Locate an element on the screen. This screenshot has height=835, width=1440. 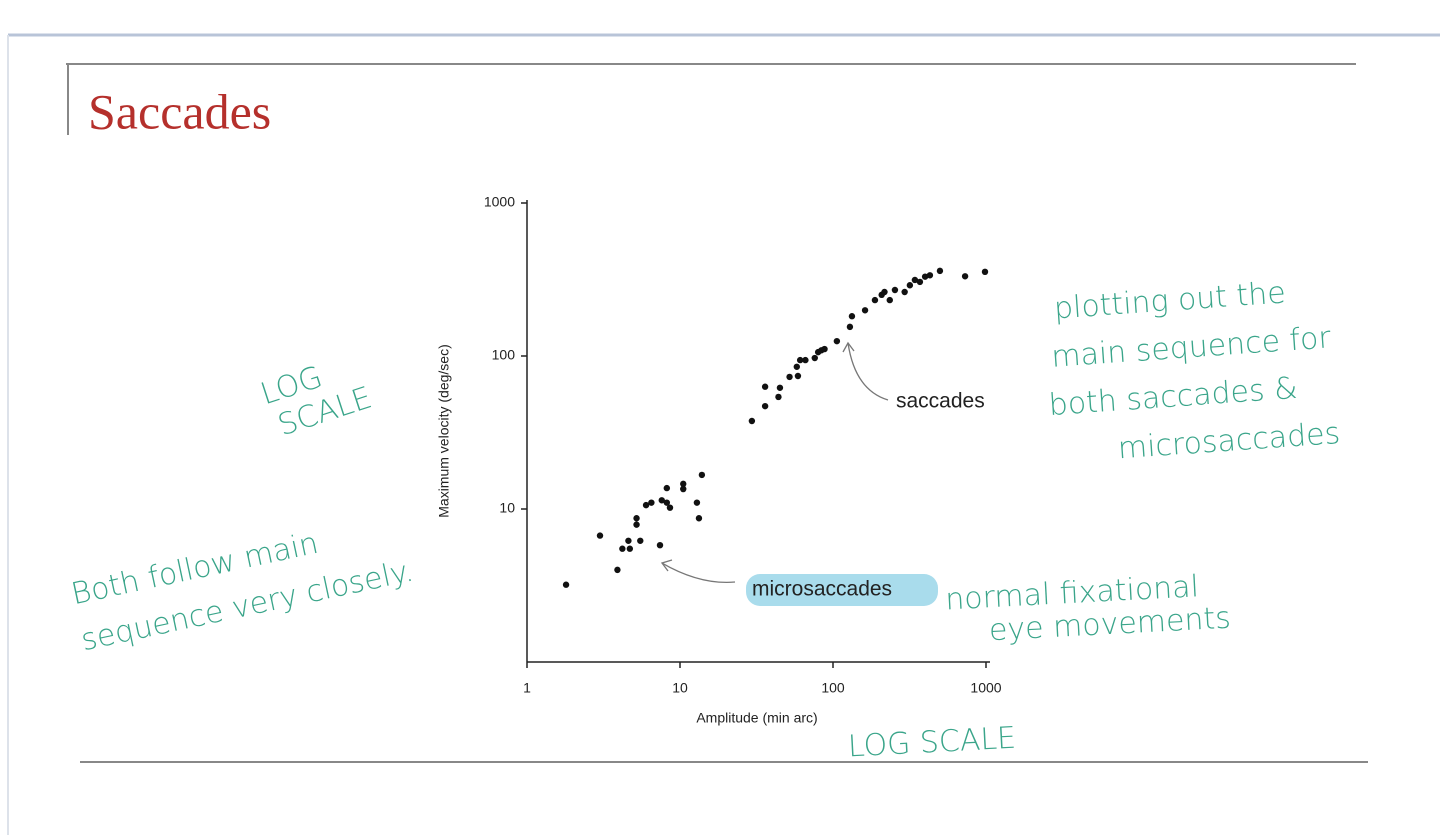
x-tick-label: 100 is located at coordinates (833, 688).